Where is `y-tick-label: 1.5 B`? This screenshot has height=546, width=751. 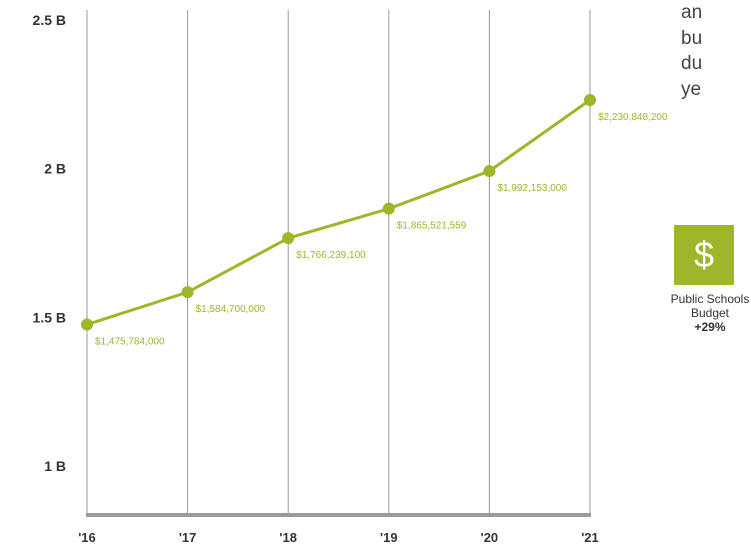
y-tick-label: 1.5 B is located at coordinates (49, 317).